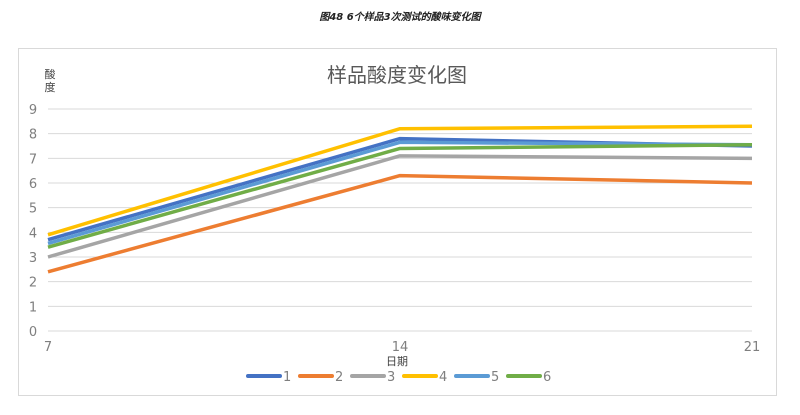 Image resolution: width=800 pixels, height=415 pixels. What do you see at coordinates (400, 17) in the screenshot?
I see `figure-caption: 图48 6个样品3次测试的酸味变化图` at bounding box center [400, 17].